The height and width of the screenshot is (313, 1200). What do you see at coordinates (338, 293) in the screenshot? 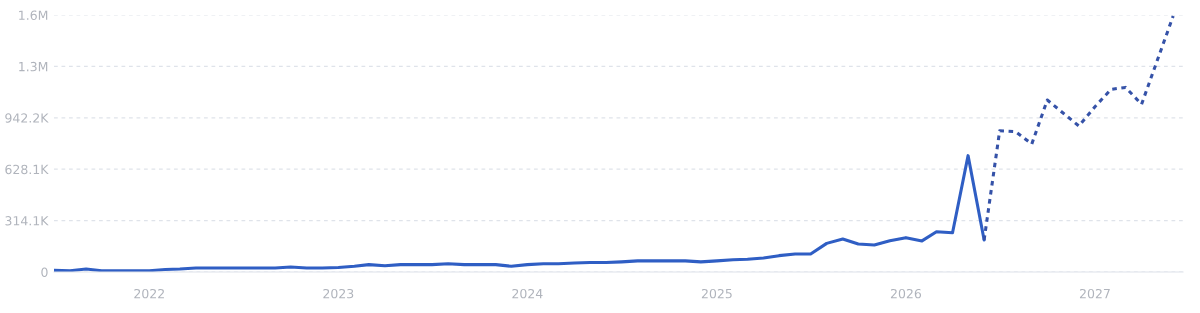
I see `x-tick-label: 2023` at bounding box center [338, 293].